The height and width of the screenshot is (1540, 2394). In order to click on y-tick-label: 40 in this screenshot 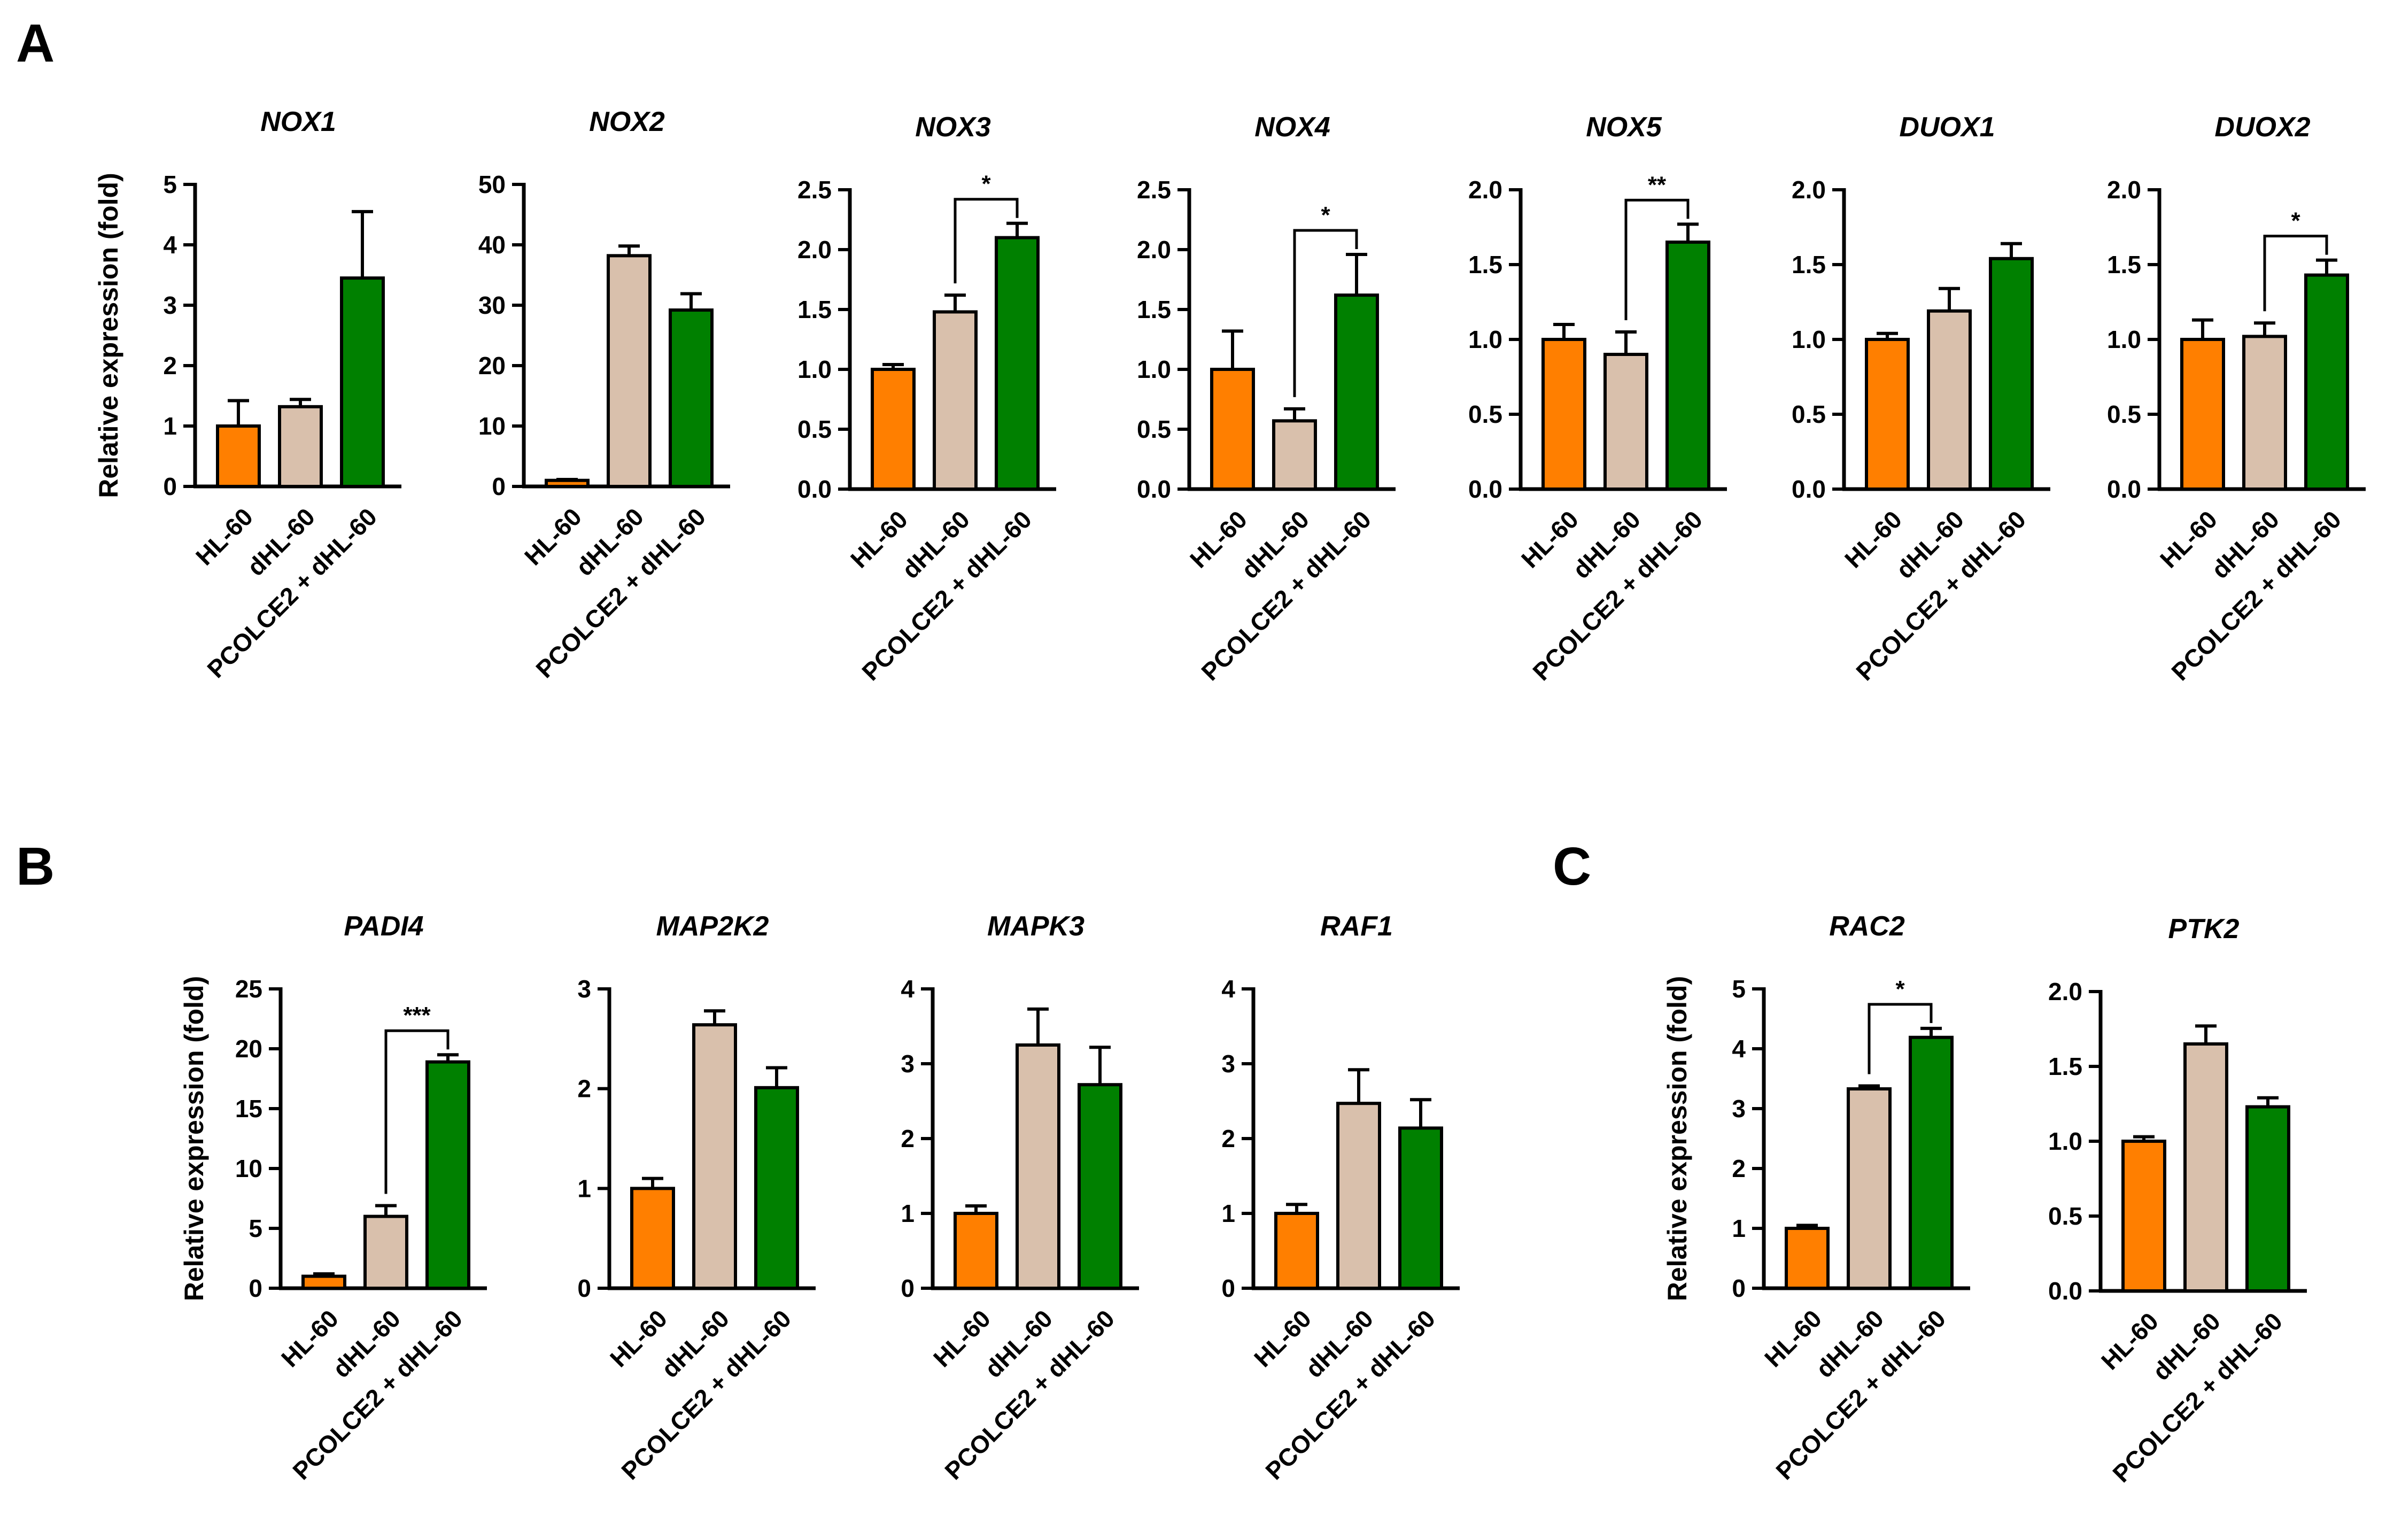, I will do `click(492, 245)`.